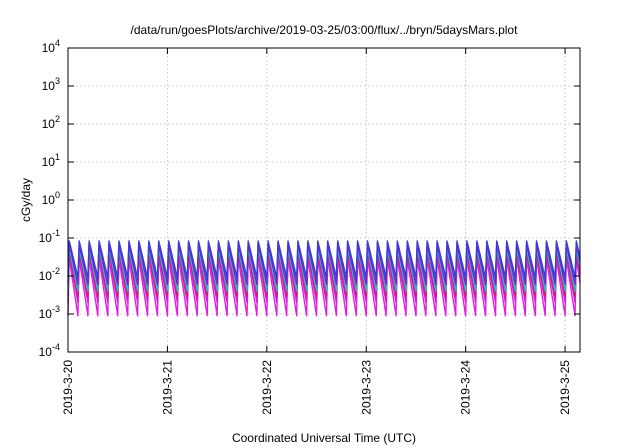  What do you see at coordinates (51, 84) in the screenshot?
I see `y-tick-label: 10³` at bounding box center [51, 84].